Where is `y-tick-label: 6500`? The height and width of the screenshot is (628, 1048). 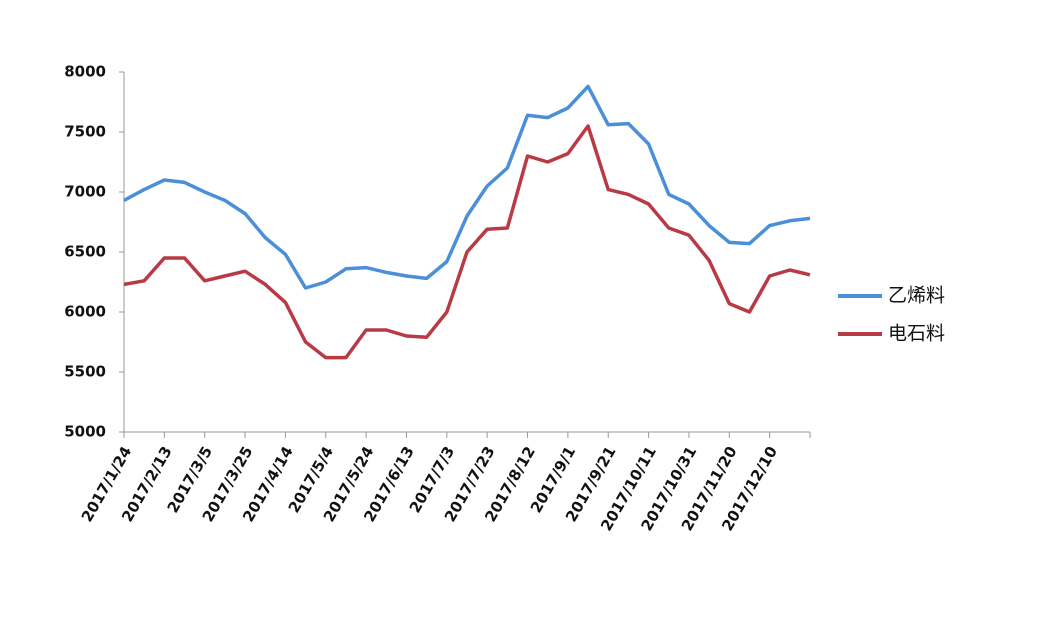
y-tick-label: 6500 is located at coordinates (85, 252).